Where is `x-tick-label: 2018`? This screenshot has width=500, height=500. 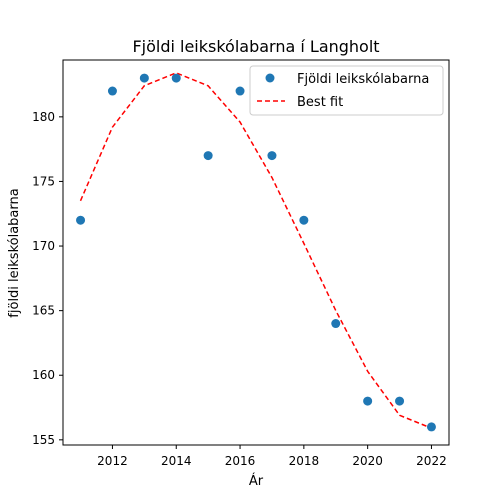
x-tick-label: 2018 is located at coordinates (304, 461).